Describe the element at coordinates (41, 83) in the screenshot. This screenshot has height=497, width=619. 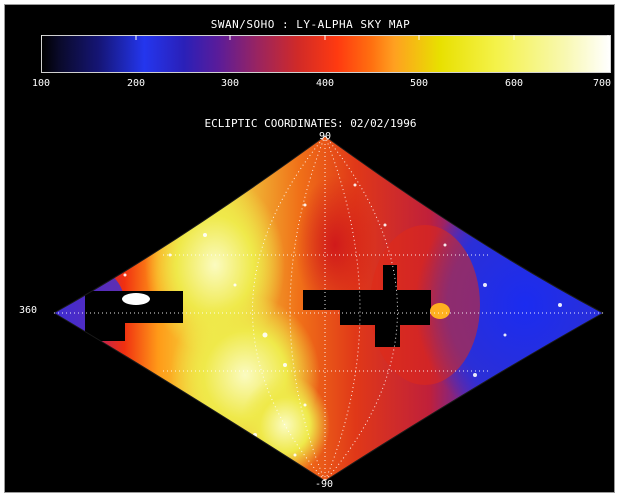
I see `colorbar-tick-100: 100` at that location.